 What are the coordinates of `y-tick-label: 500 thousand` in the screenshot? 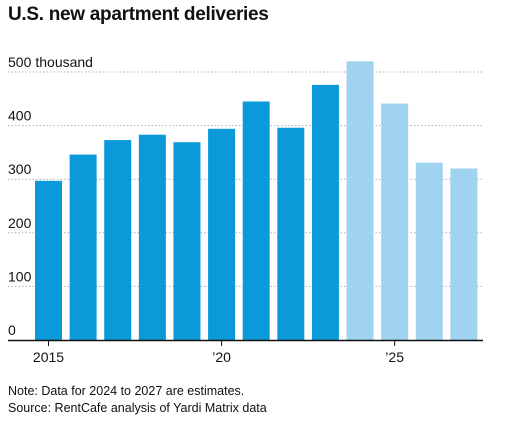 It's located at (50, 62).